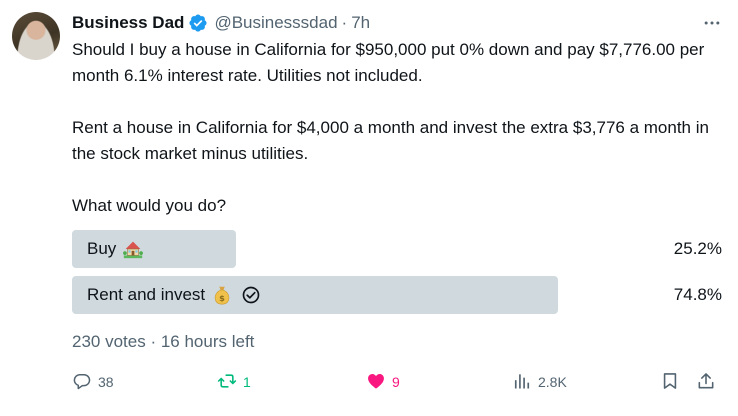 The height and width of the screenshot is (416, 738). What do you see at coordinates (93, 382) in the screenshot?
I see `reply-button: 38` at bounding box center [93, 382].